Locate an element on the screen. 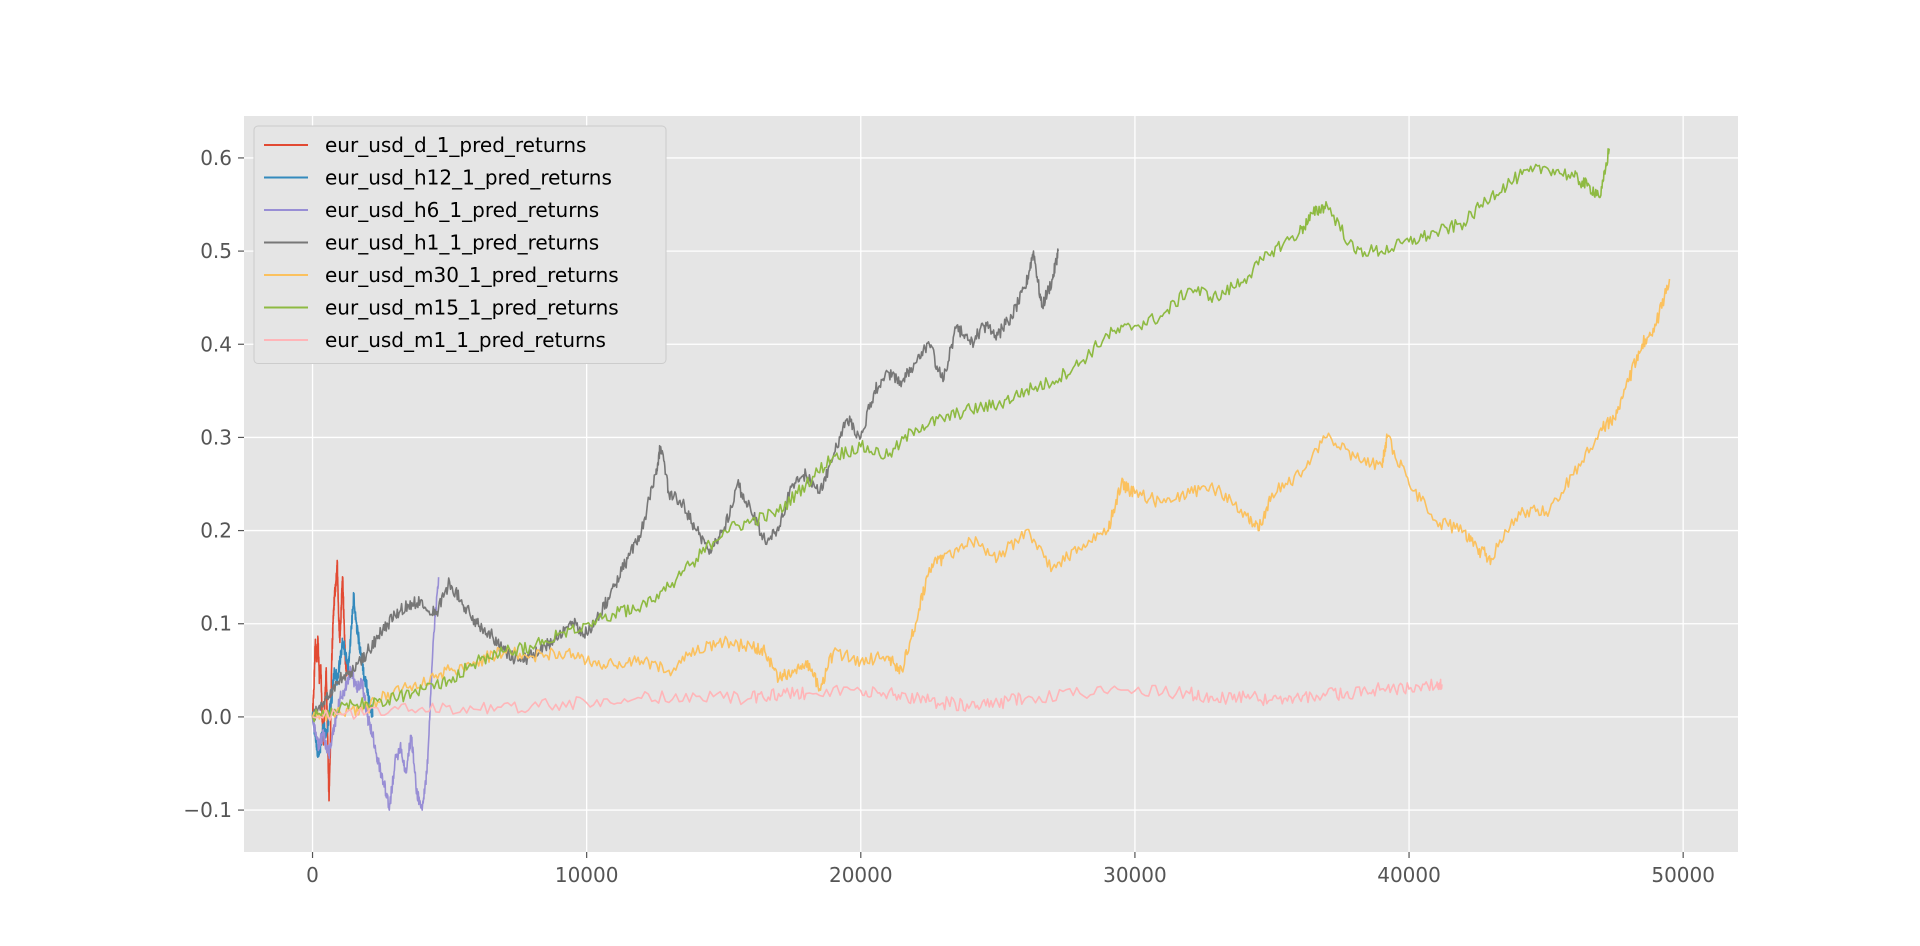 Image resolution: width=1920 pixels, height=946 pixels. y-tick-label: −0.1 is located at coordinates (207, 810).